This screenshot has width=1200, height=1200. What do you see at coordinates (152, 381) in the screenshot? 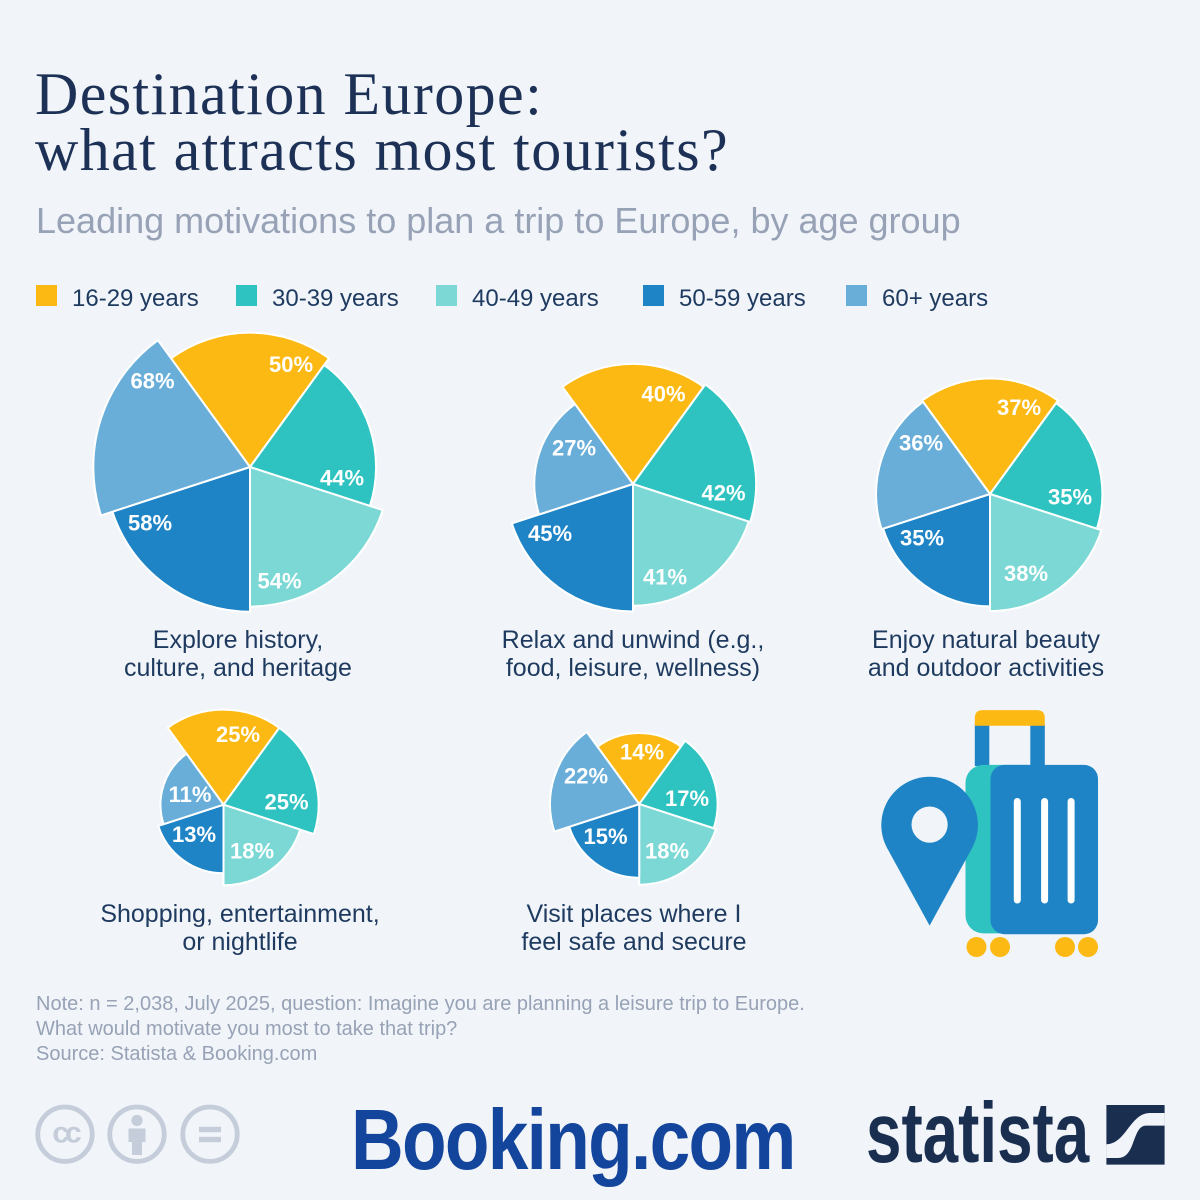
I see `svg-text: 68%` at bounding box center [152, 381].